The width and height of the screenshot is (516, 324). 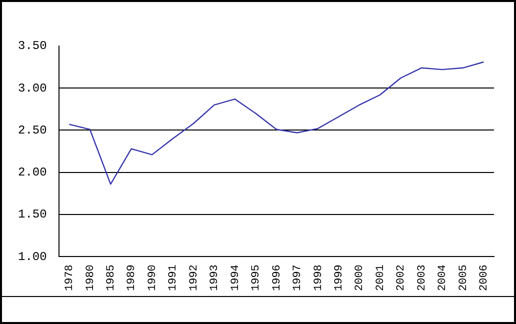 I want to click on x-tick-label: 1998, so click(x=318, y=277).